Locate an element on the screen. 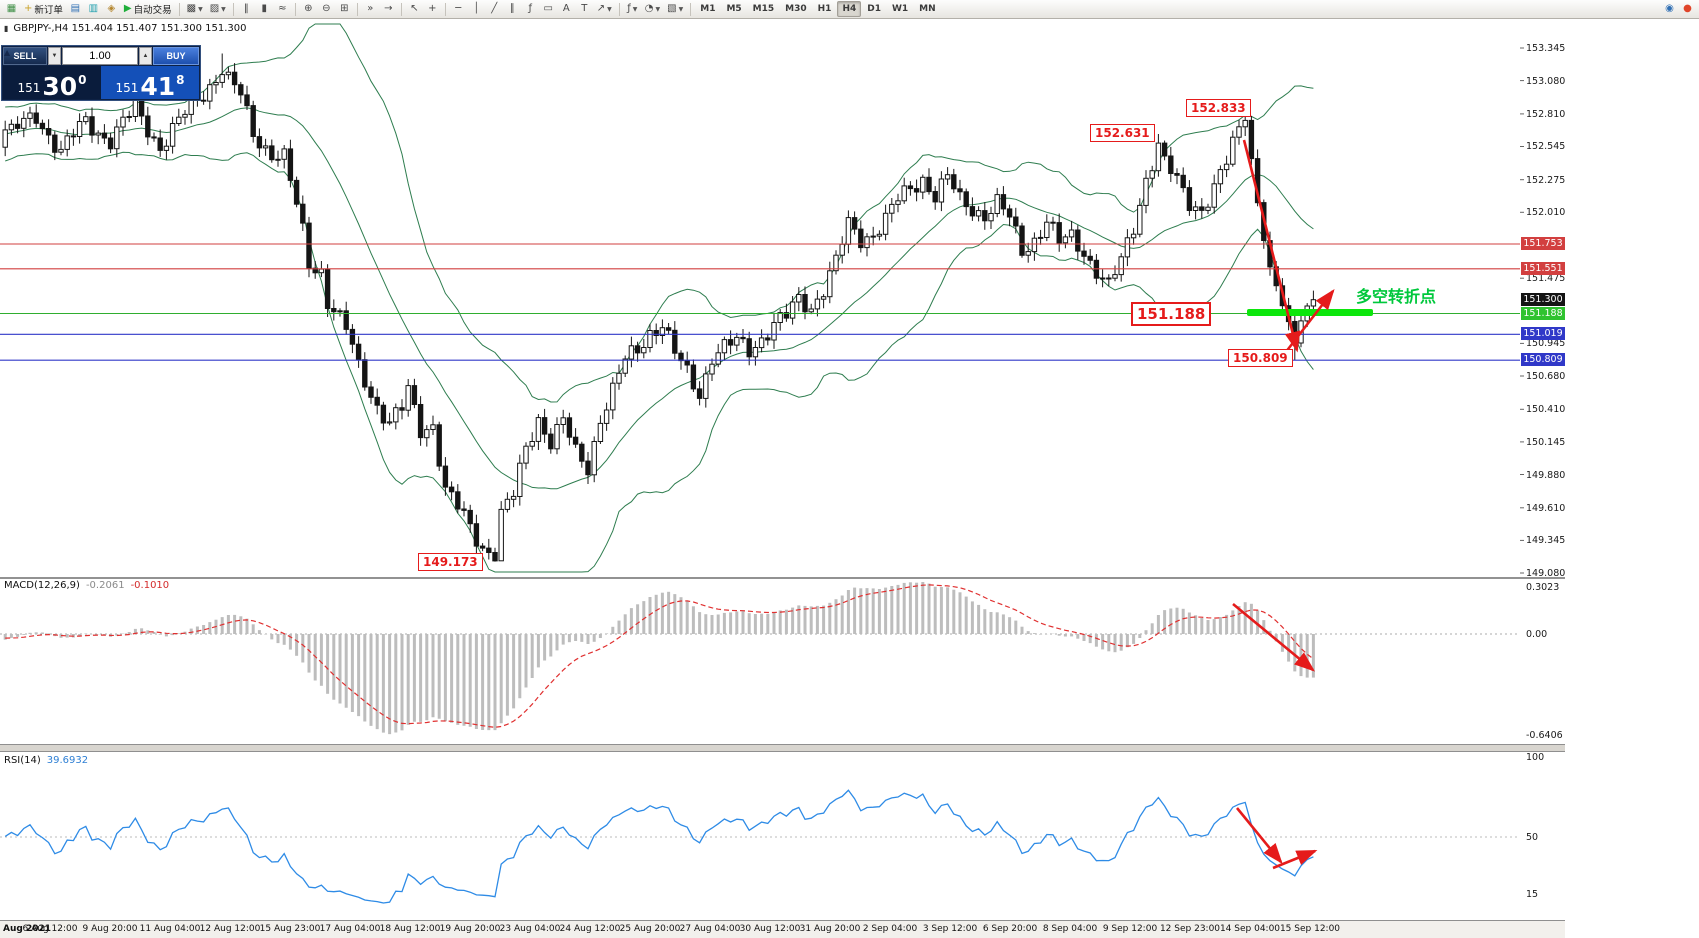 This screenshot has height=938, width=1699. price-axis-label: 149.080 is located at coordinates (1546, 573).